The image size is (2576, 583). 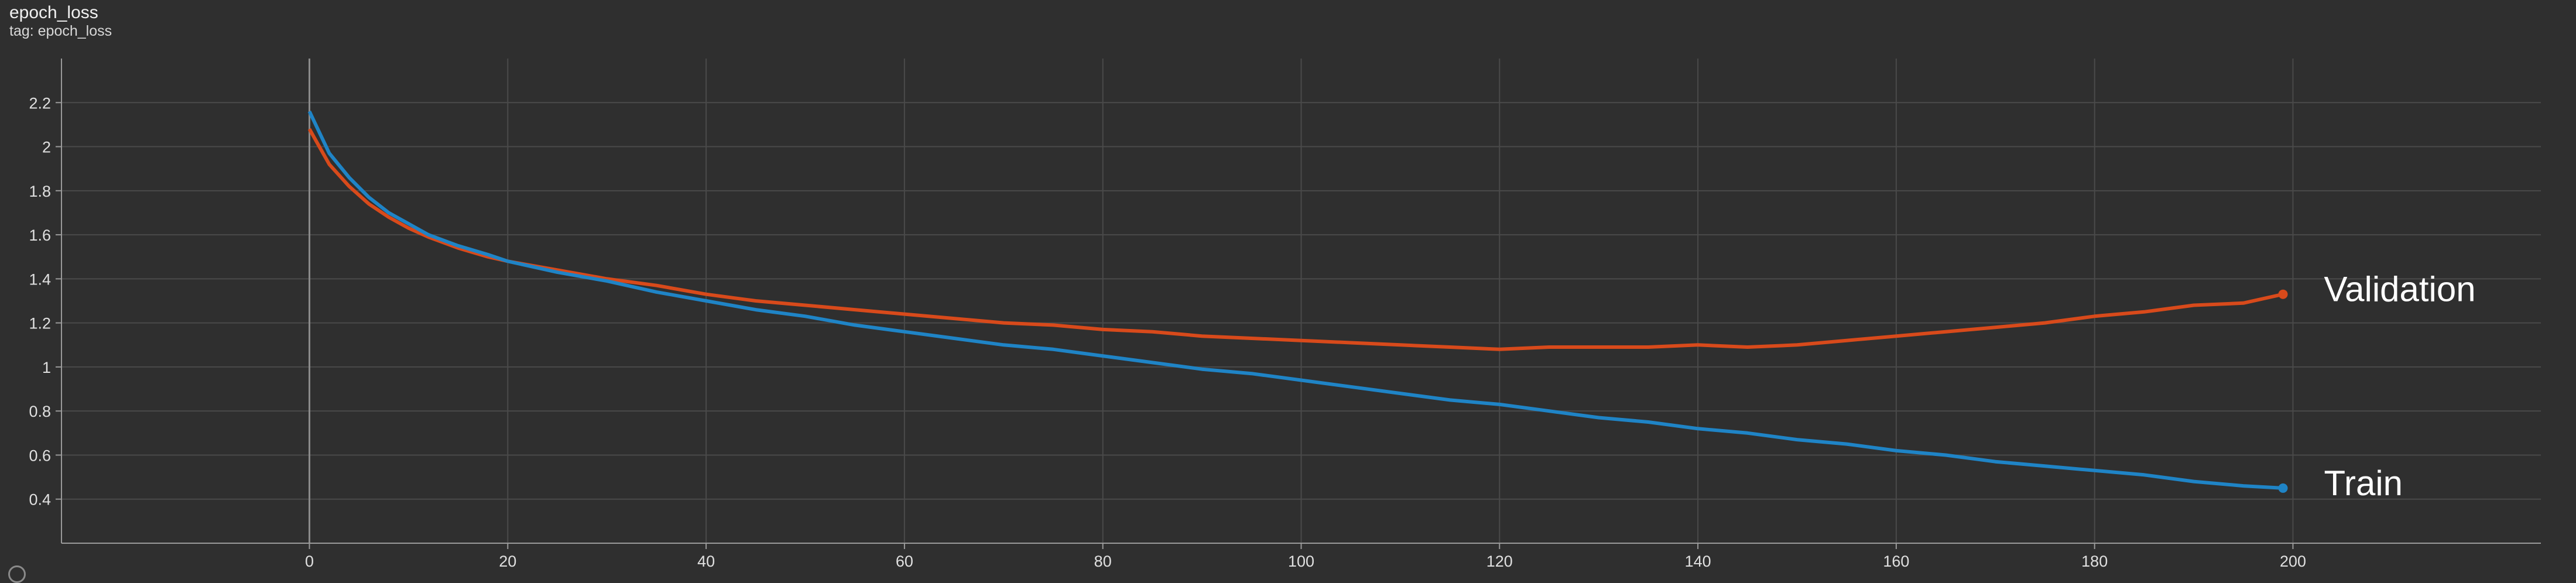 What do you see at coordinates (1896, 561) in the screenshot?
I see `x-tick-label: 160` at bounding box center [1896, 561].